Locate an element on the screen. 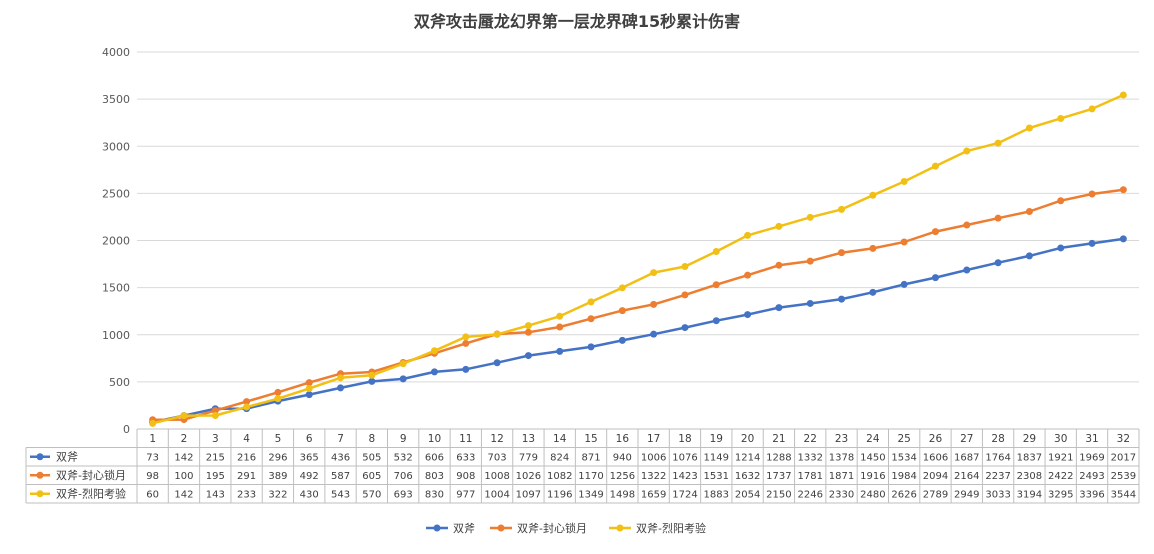 Image resolution: width=1154 pixels, height=554 pixels. data-label: 1256 is located at coordinates (622, 476).